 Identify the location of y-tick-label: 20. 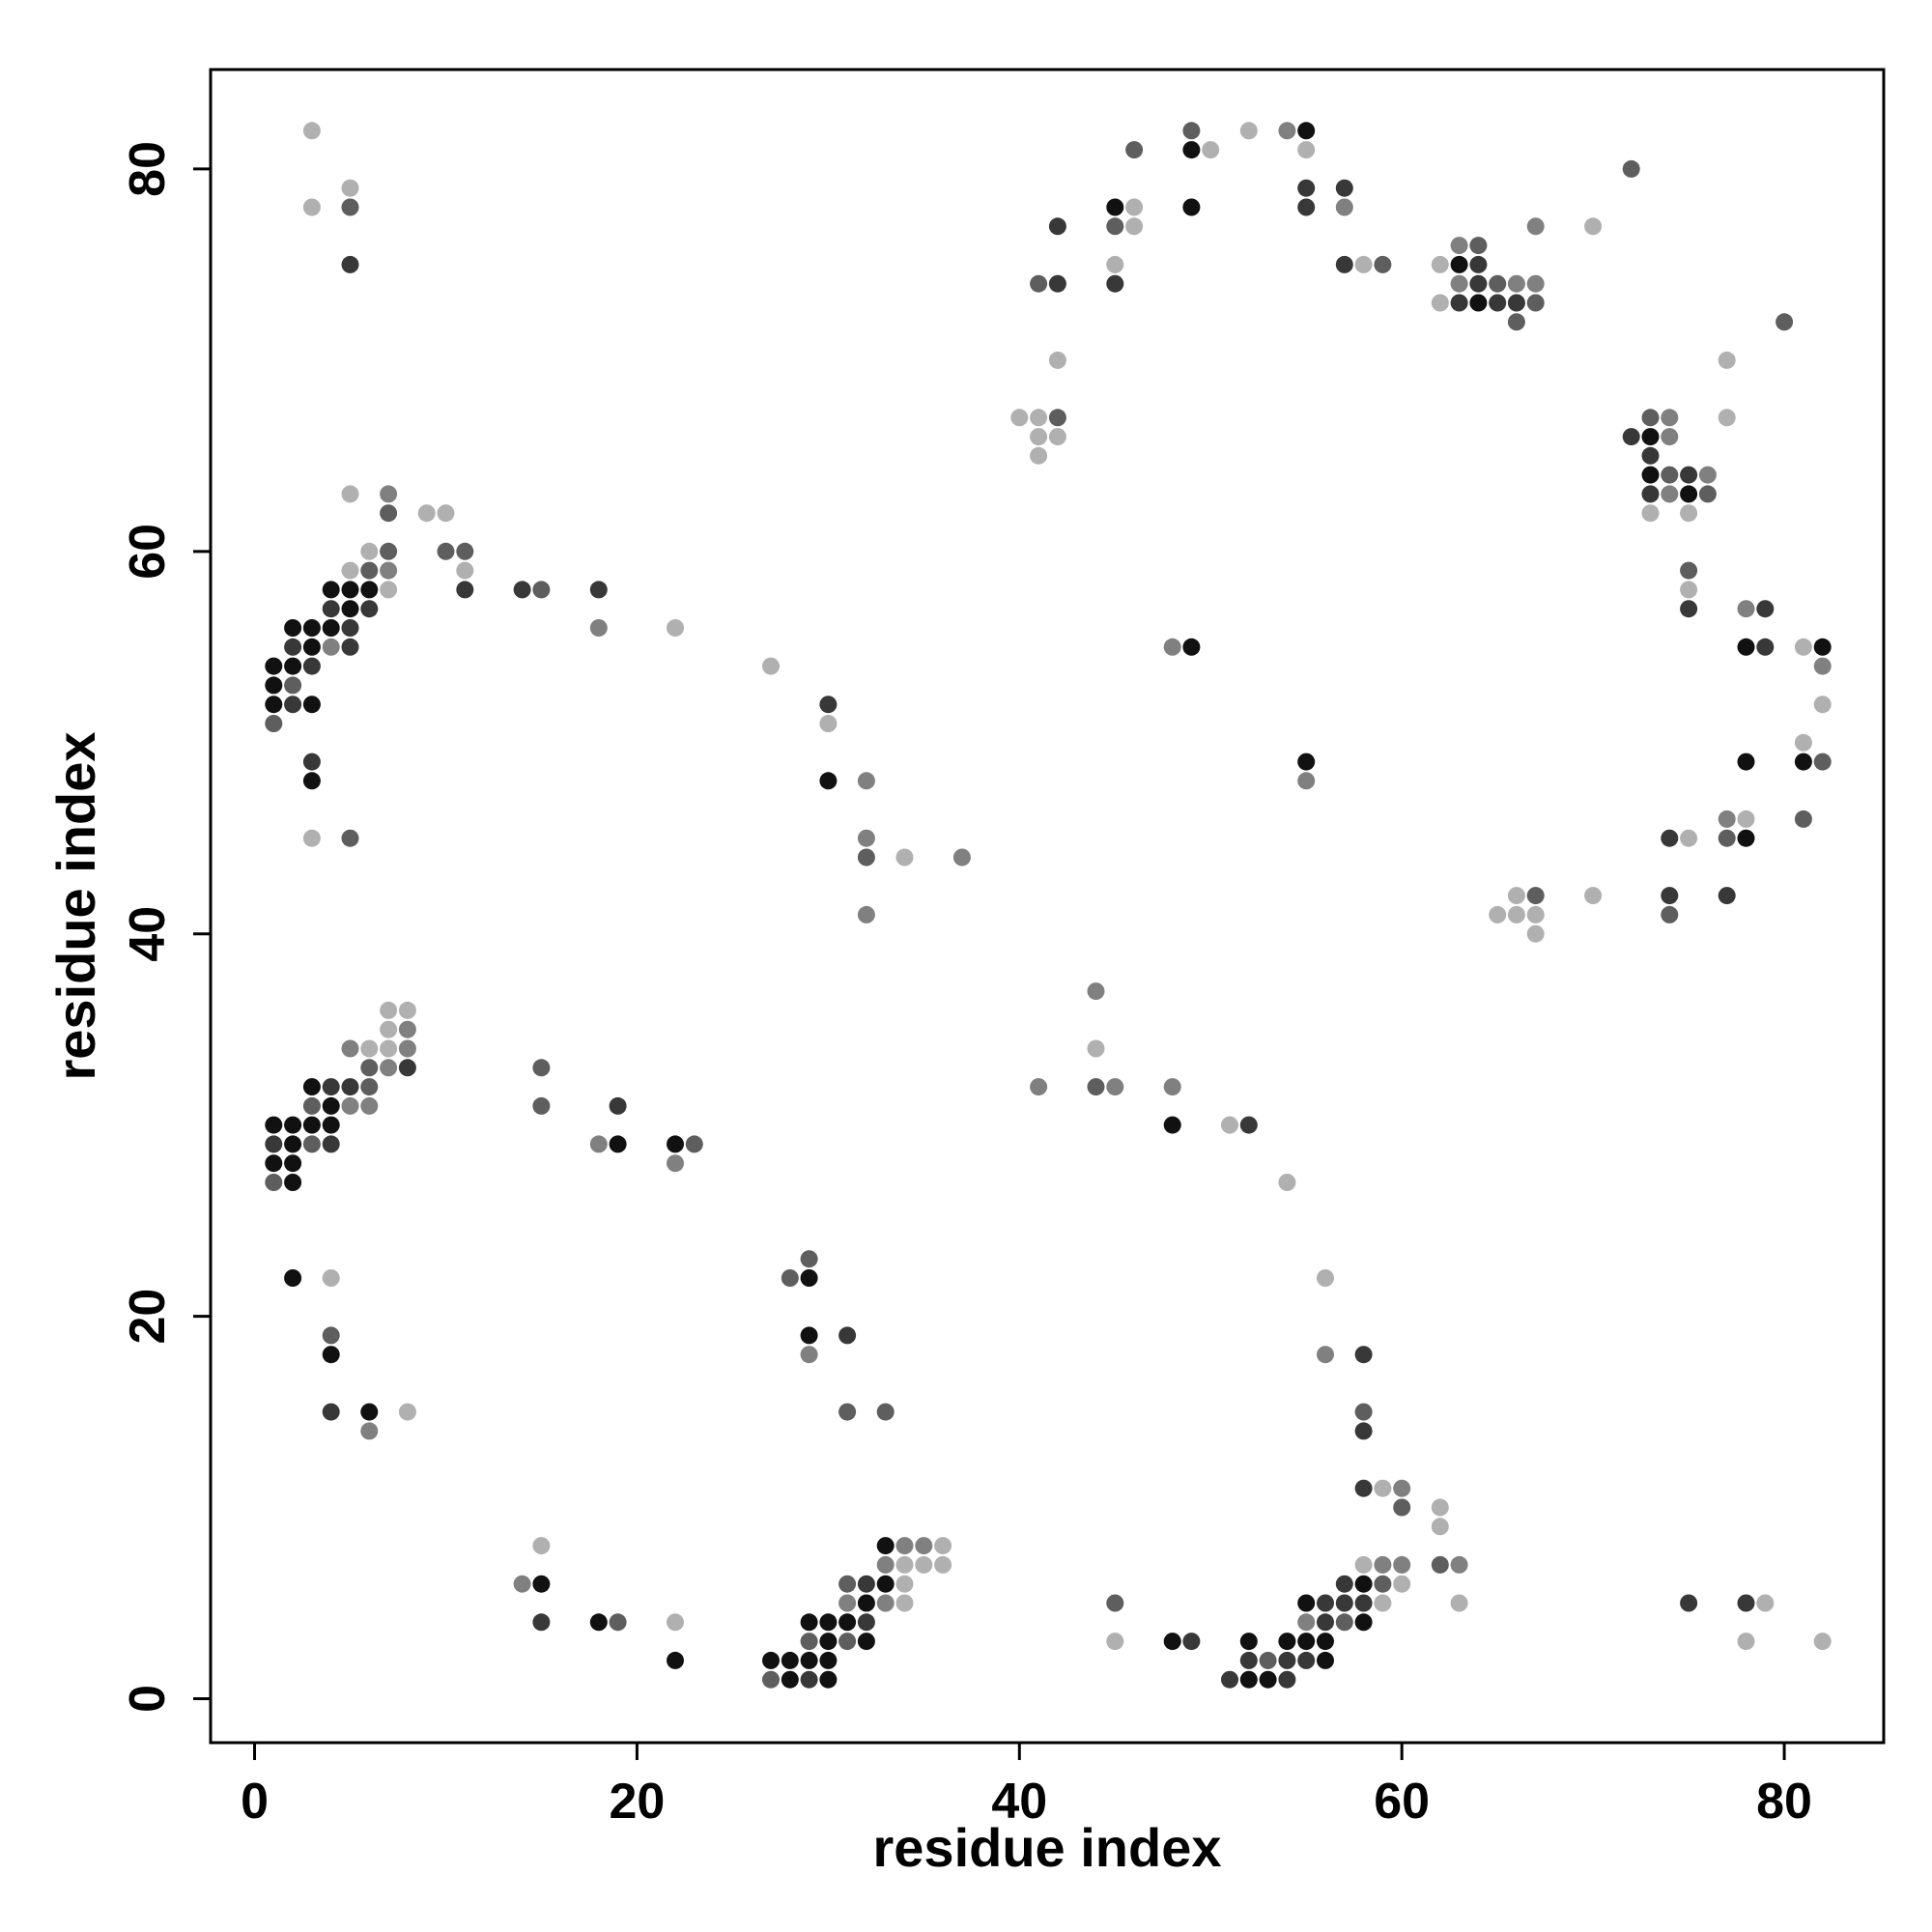
(148, 1317).